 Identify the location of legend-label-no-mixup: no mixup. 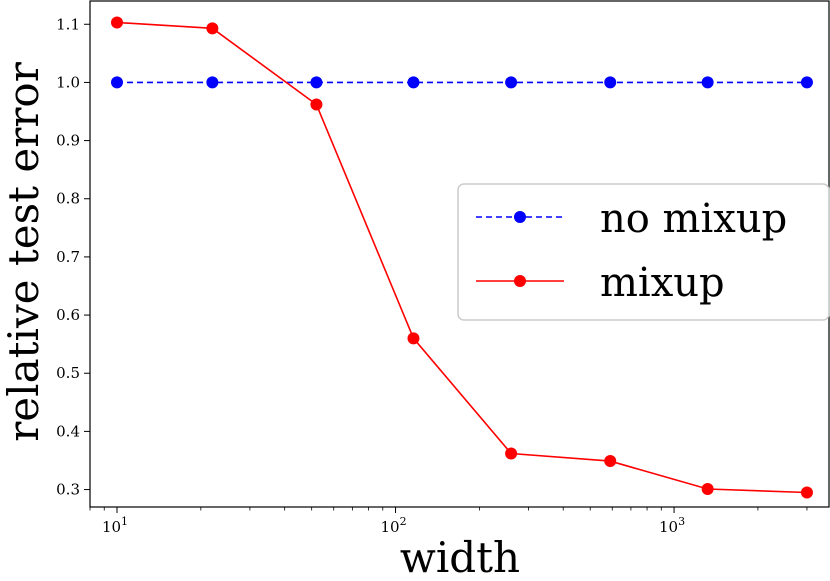
(693, 219).